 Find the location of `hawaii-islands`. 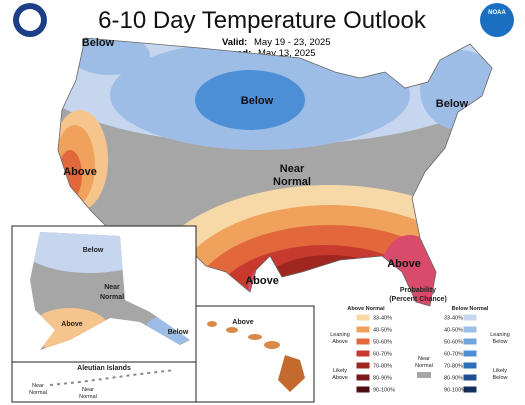

hawaii-islands is located at coordinates (256, 356).